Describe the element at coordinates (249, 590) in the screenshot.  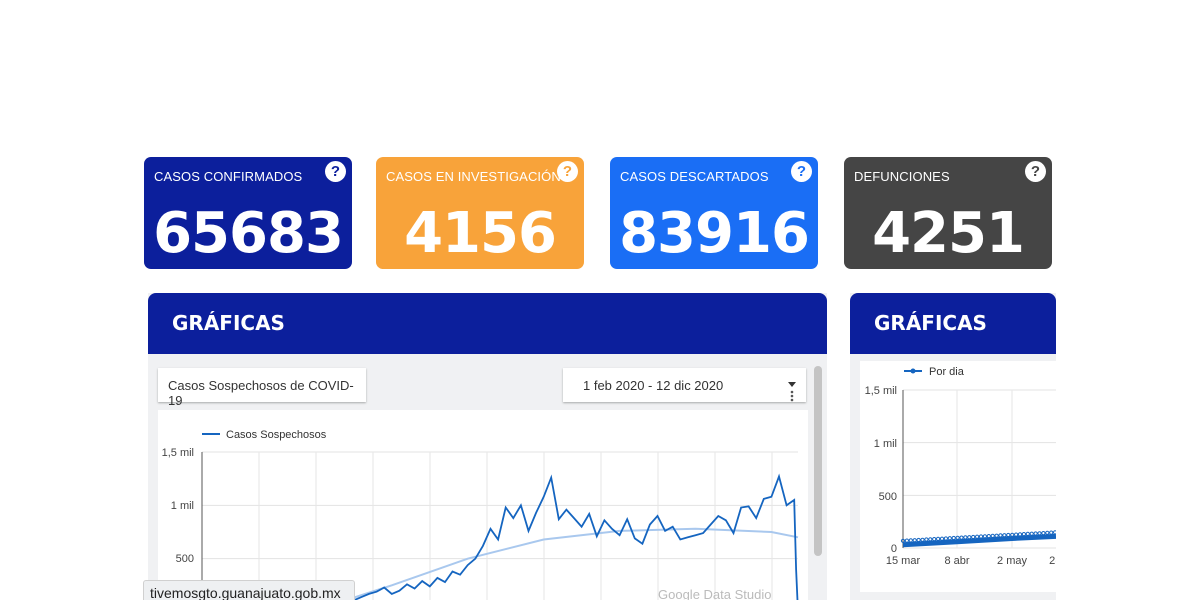
I see `status-url: tivemosgto.guanajuato.gob.mx` at that location.